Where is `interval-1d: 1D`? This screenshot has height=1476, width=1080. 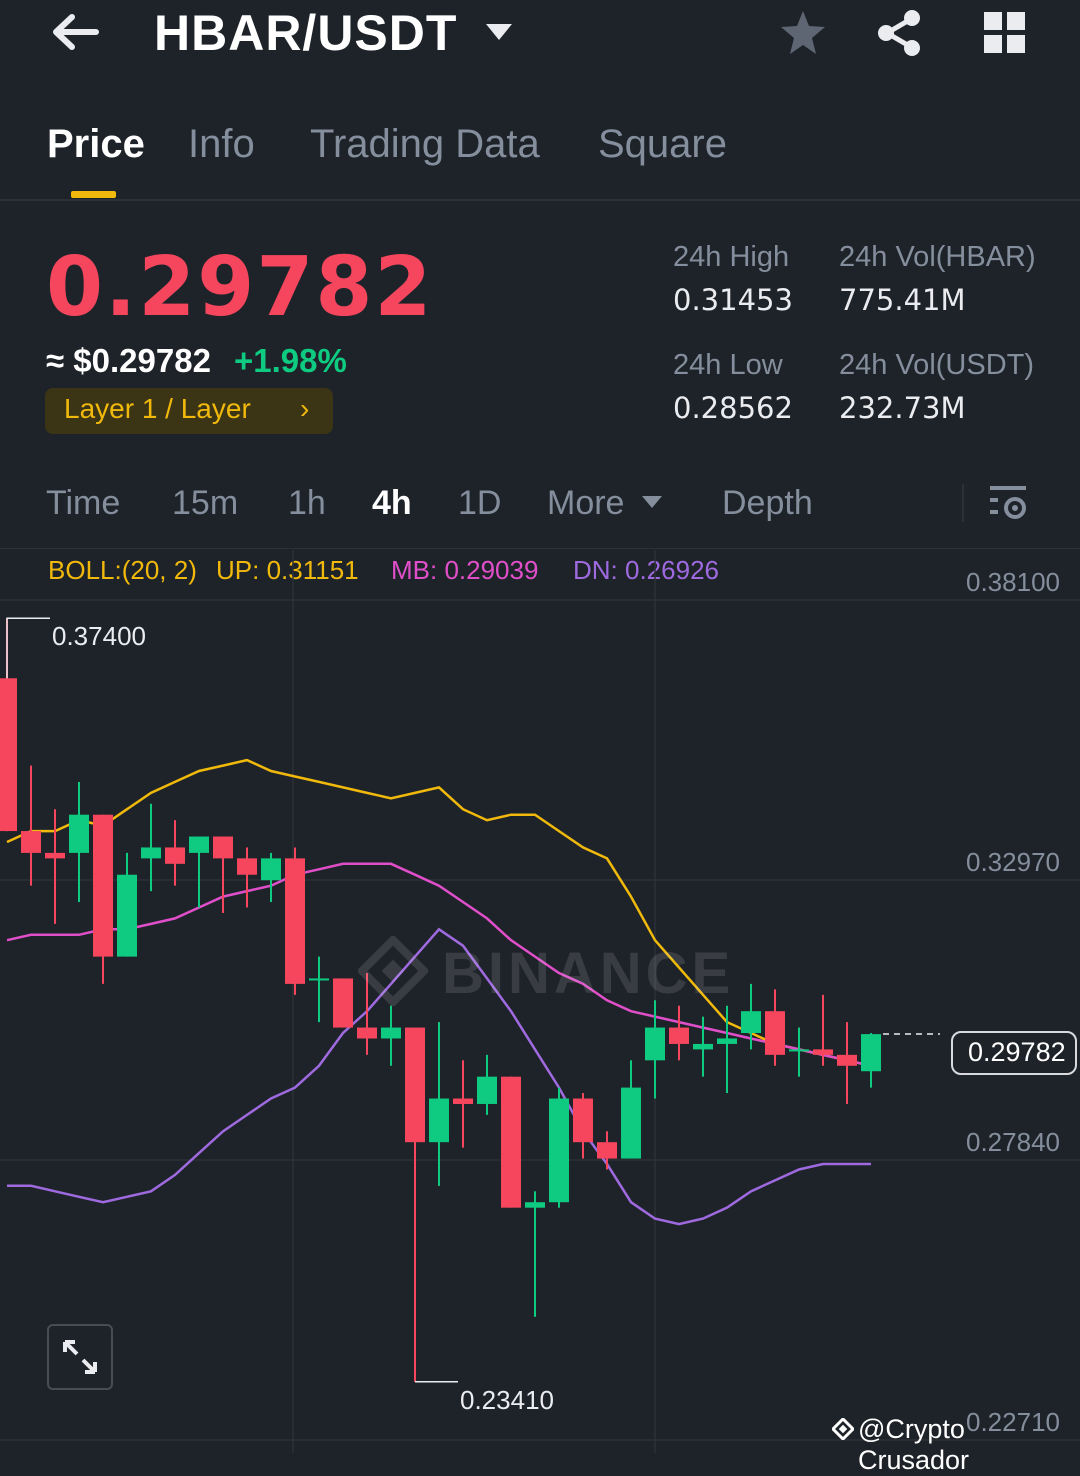 interval-1d: 1D is located at coordinates (480, 503).